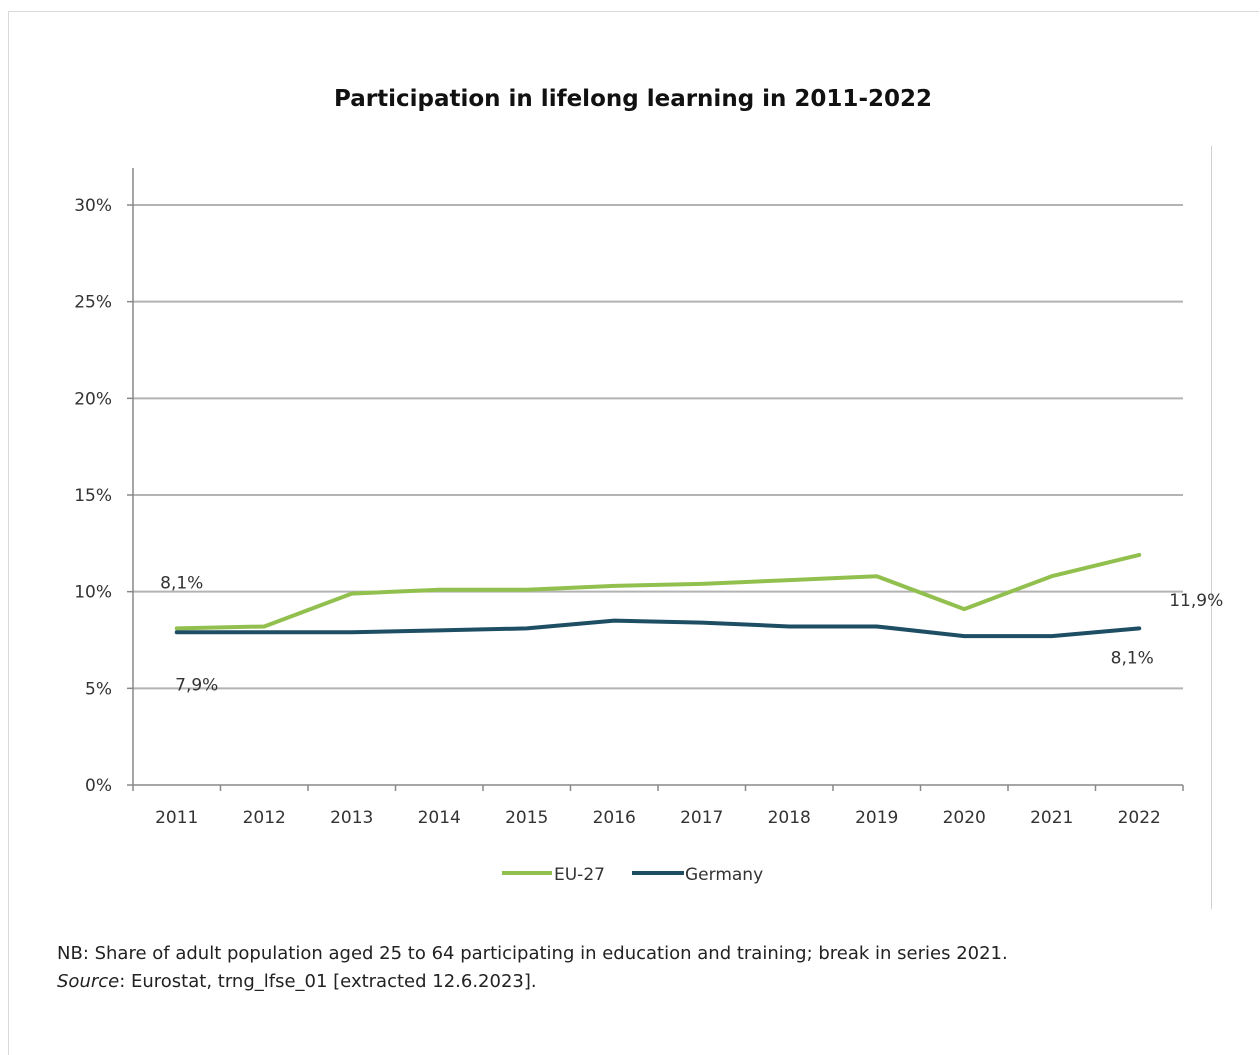 This screenshot has width=1260, height=1055. I want to click on x-tick-label: 2012, so click(264, 818).